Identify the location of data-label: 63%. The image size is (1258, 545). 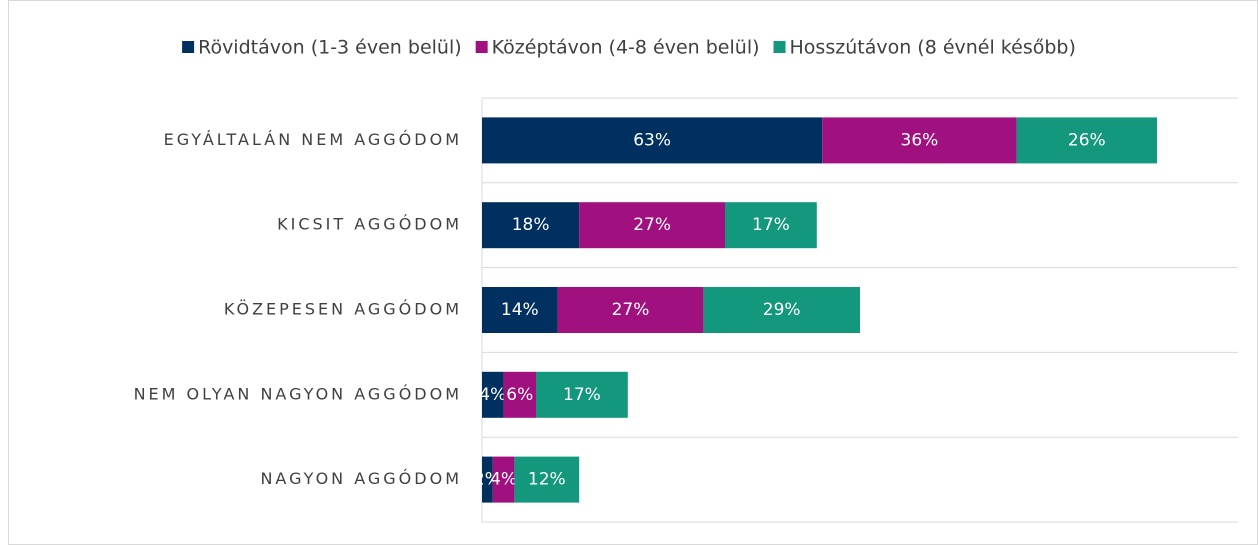
(652, 140).